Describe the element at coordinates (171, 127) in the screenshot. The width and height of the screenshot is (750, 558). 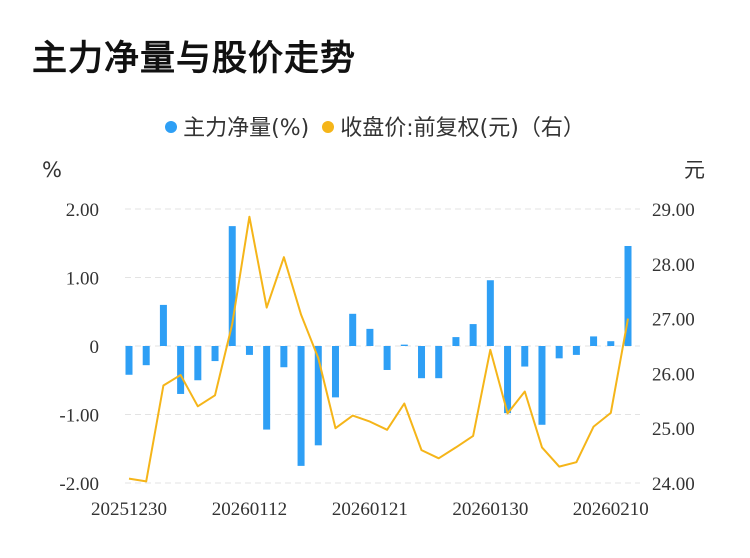
I see `legend-dot-blue-icon` at that location.